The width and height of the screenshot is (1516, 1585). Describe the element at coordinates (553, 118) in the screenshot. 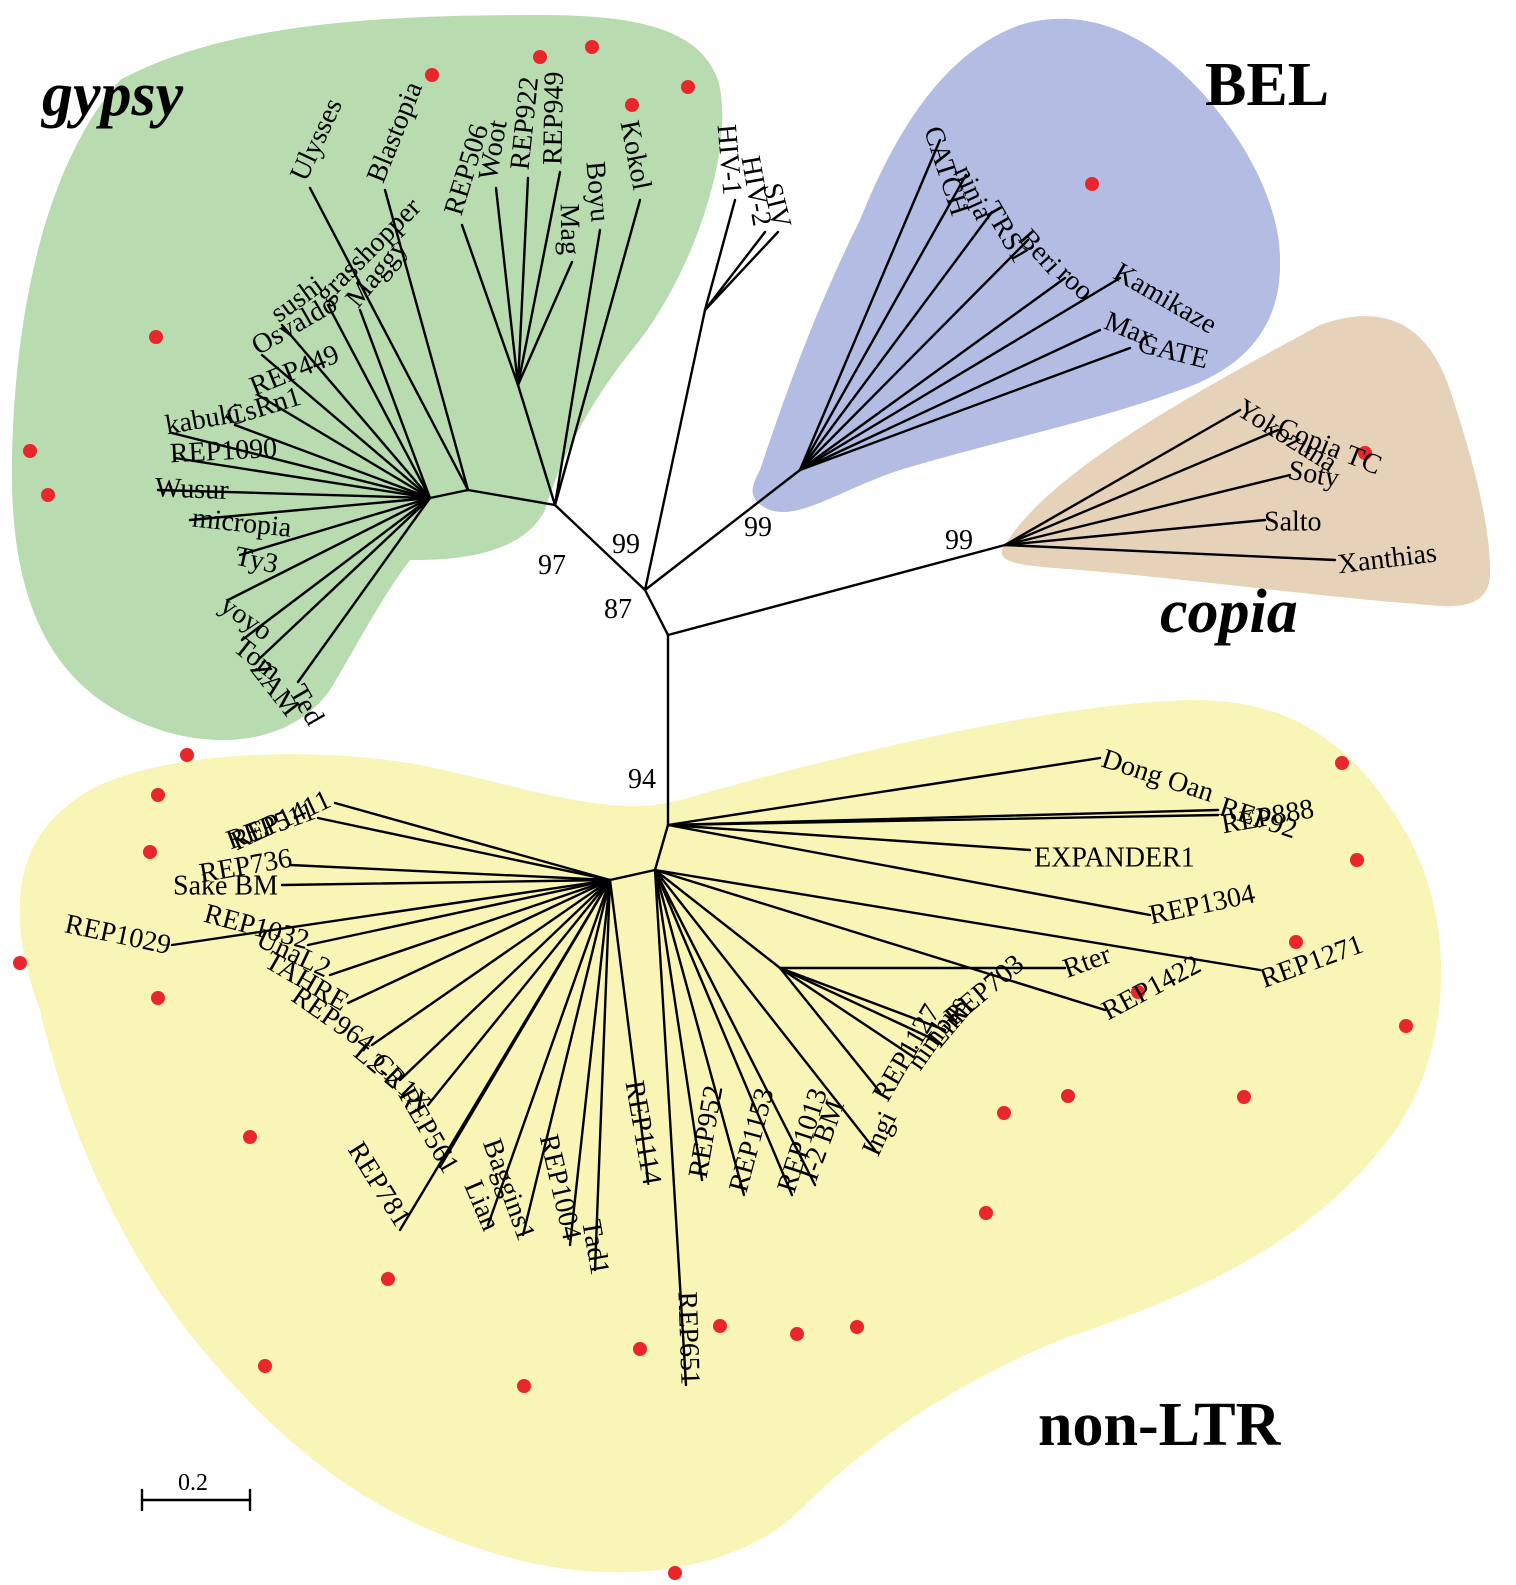

I see `taxon-label: REP949` at that location.